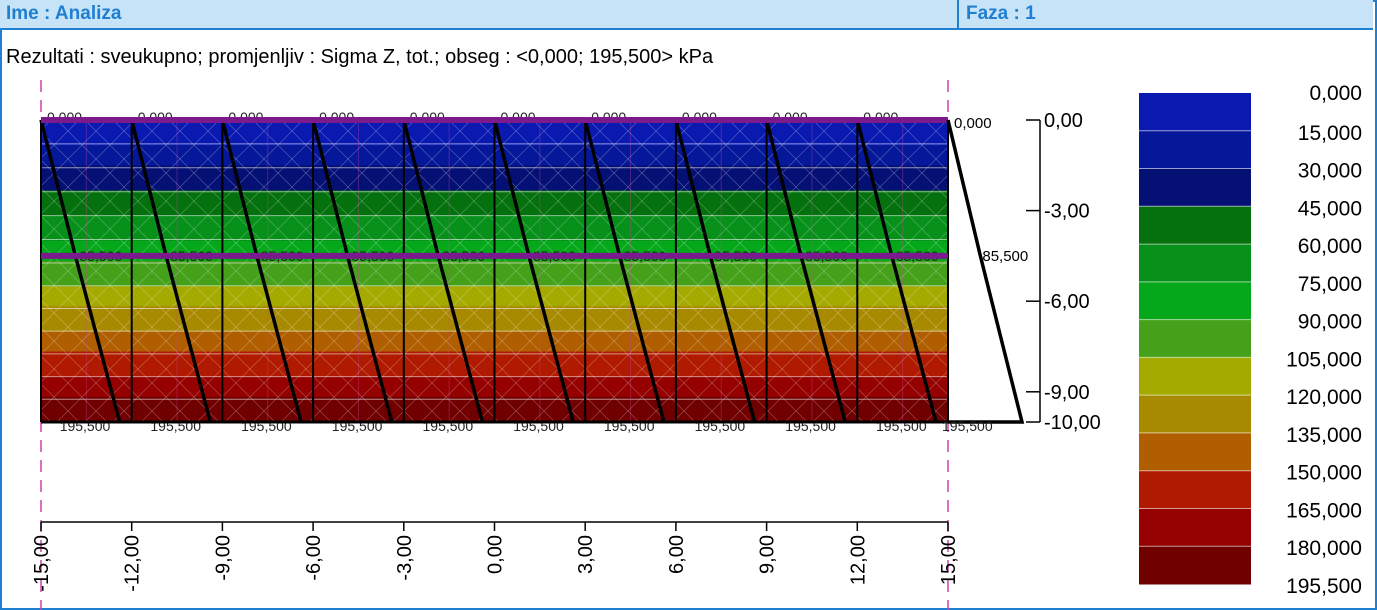 This screenshot has width=1377, height=610. What do you see at coordinates (1005, 256) in the screenshot?
I see `side-stress-label-mid: 85,500` at bounding box center [1005, 256].